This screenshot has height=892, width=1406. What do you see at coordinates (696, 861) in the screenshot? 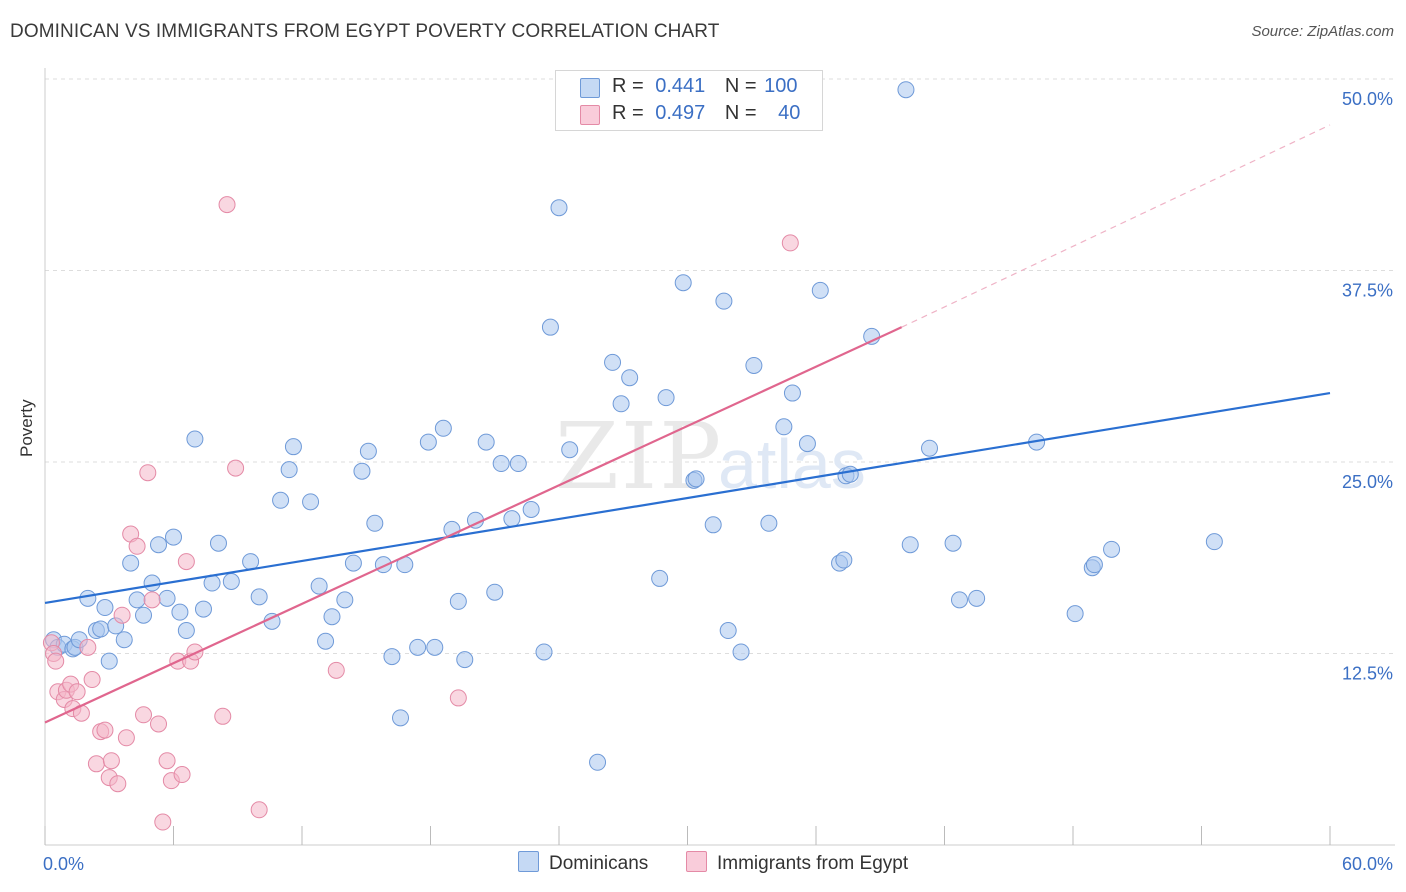
I see `legend-swatch-pink` at bounding box center [696, 861].